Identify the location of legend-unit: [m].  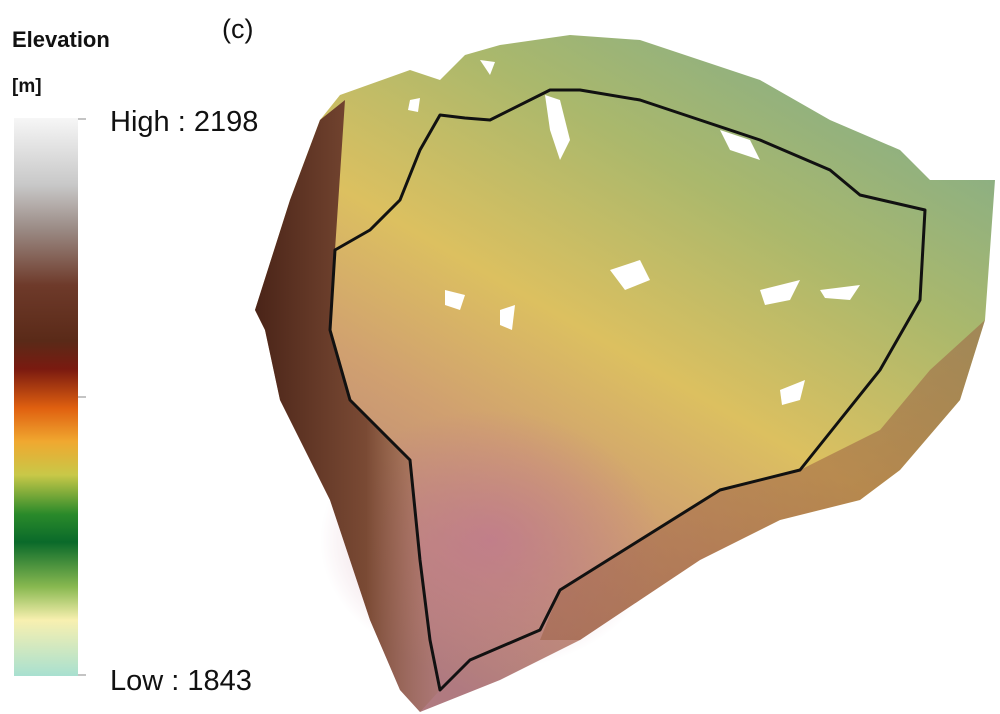
(27, 86).